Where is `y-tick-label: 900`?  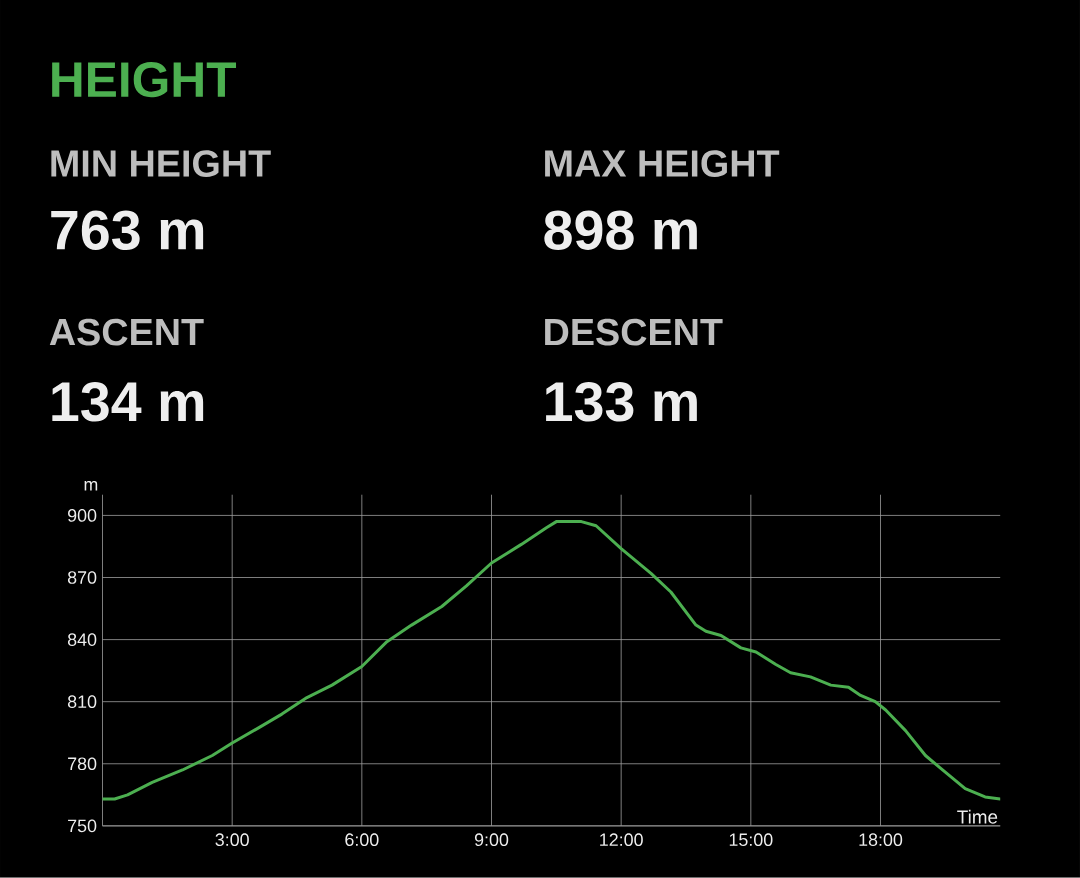
y-tick-label: 900 is located at coordinates (82, 515).